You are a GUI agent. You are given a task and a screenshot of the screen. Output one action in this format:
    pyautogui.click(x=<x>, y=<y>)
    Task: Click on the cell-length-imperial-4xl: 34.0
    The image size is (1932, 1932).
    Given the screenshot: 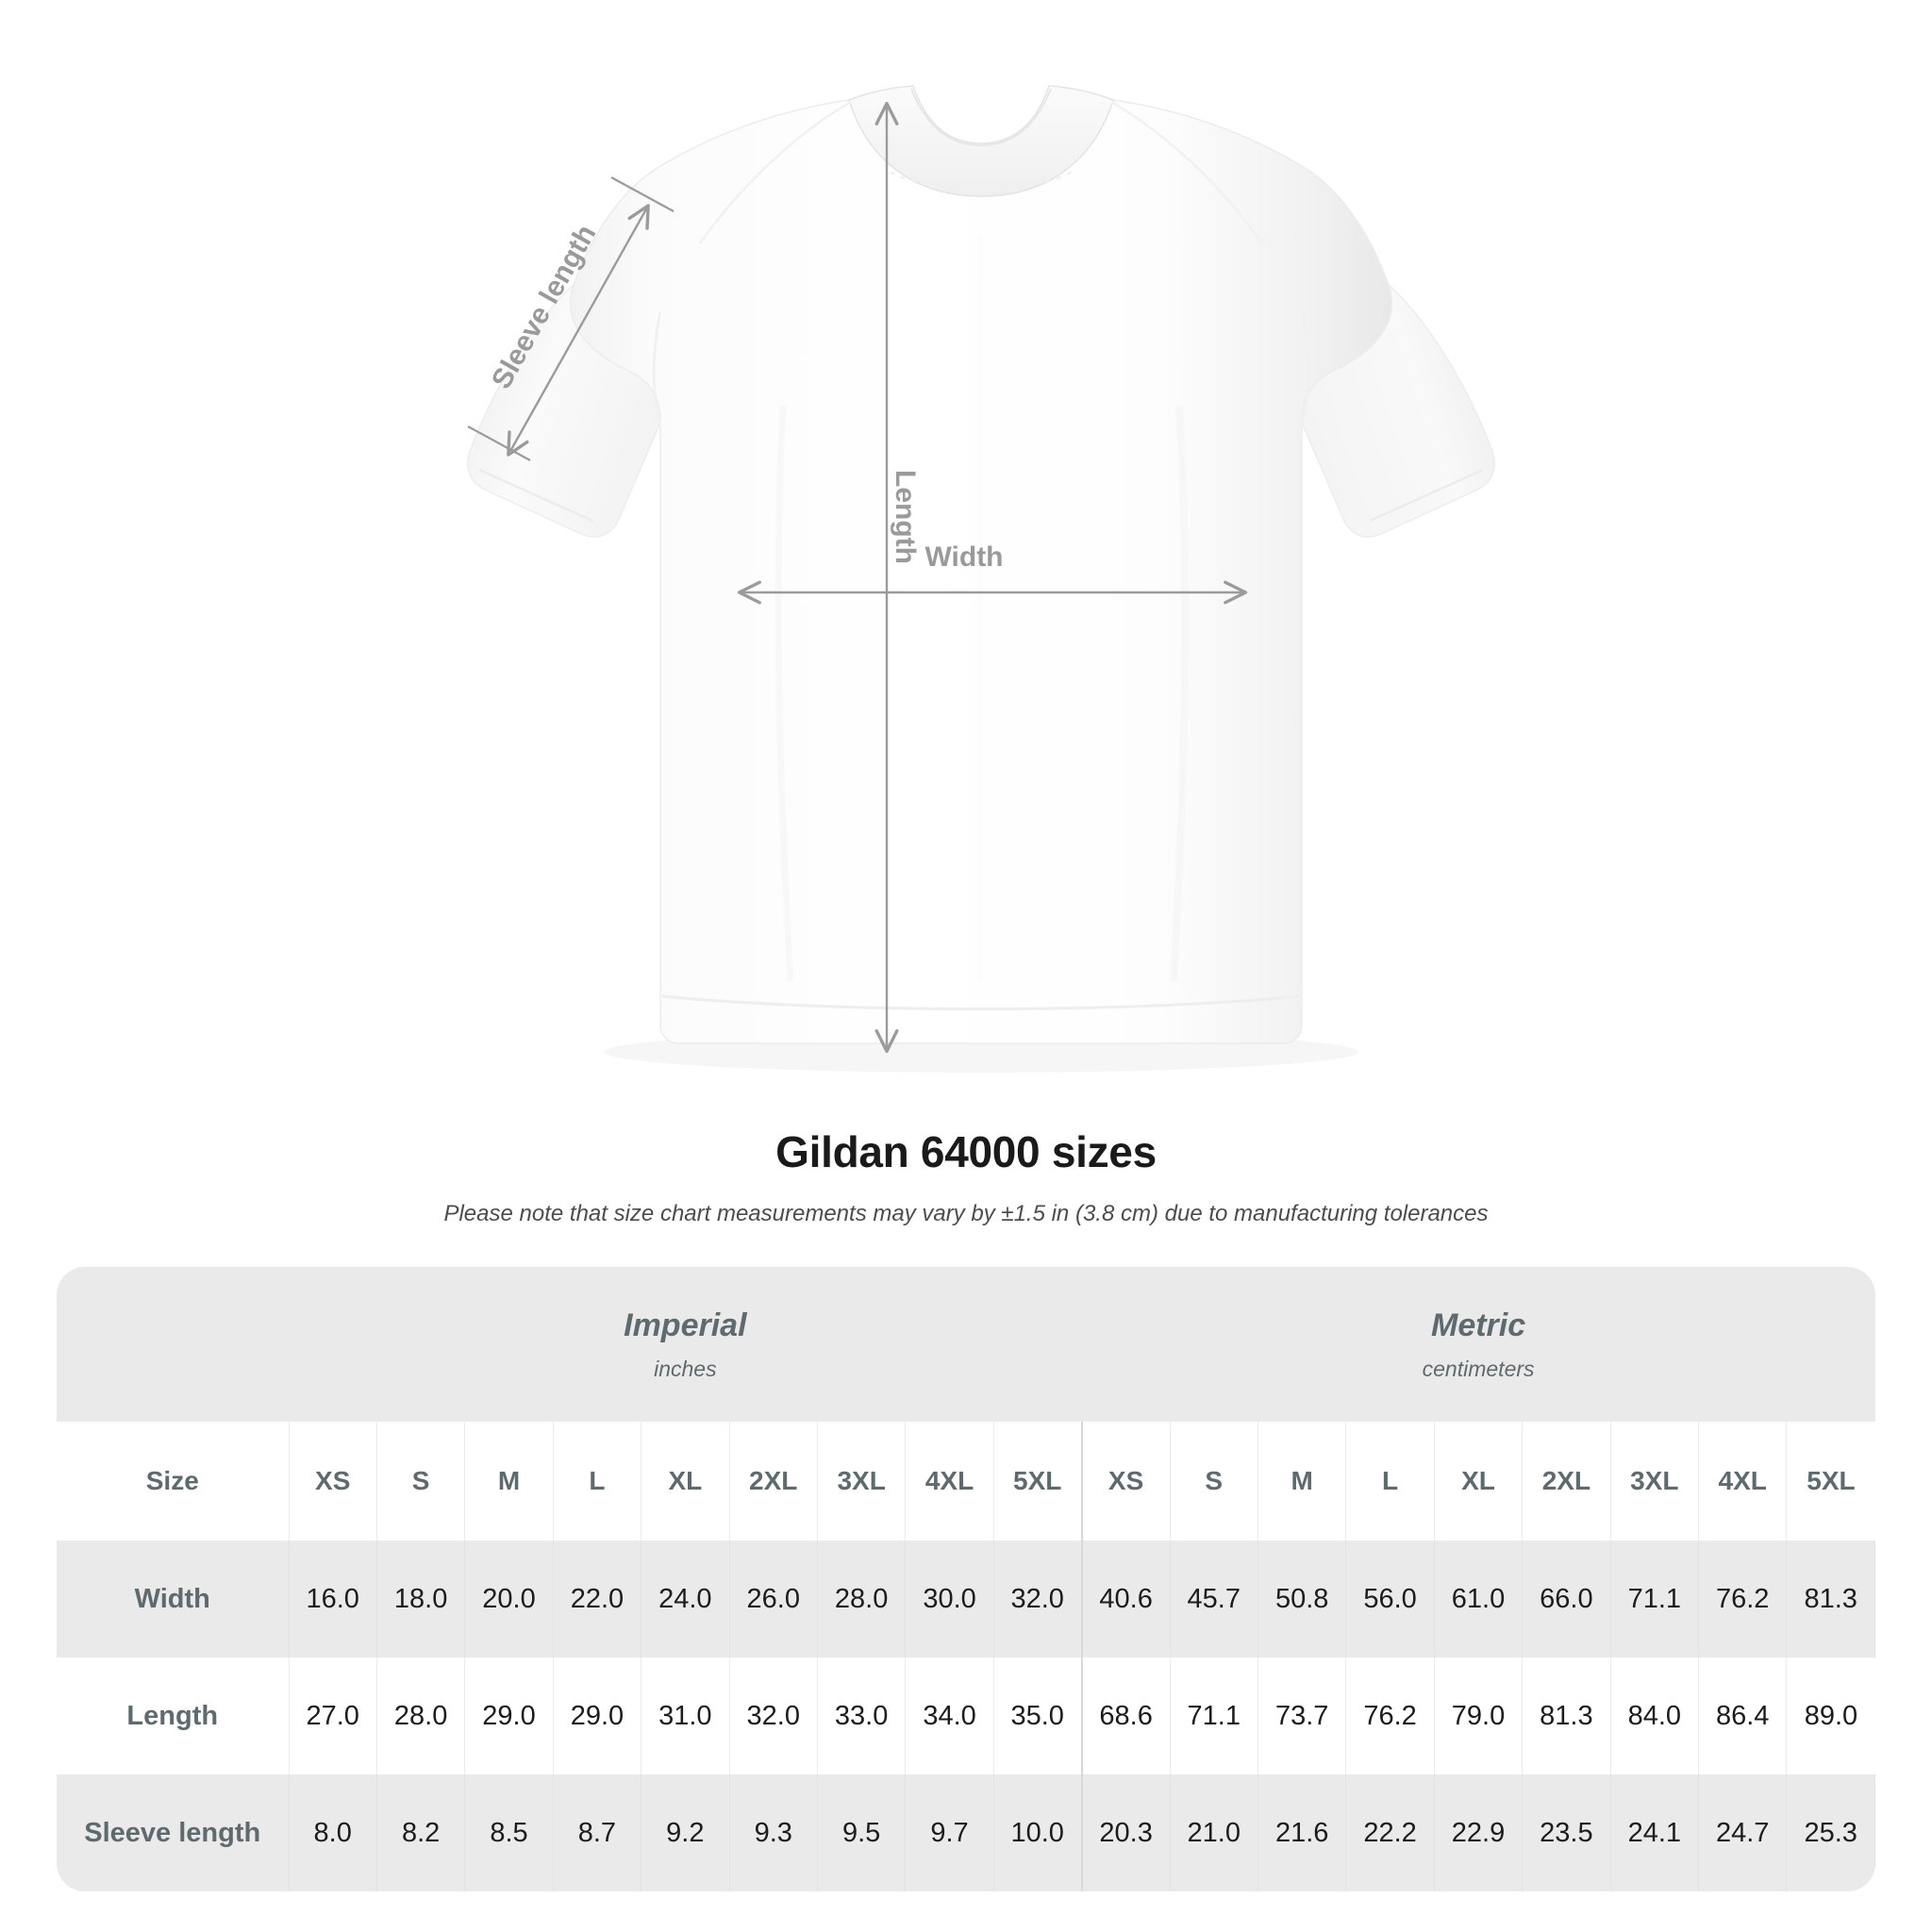 What is the action you would take?
    pyautogui.click(x=949, y=1716)
    